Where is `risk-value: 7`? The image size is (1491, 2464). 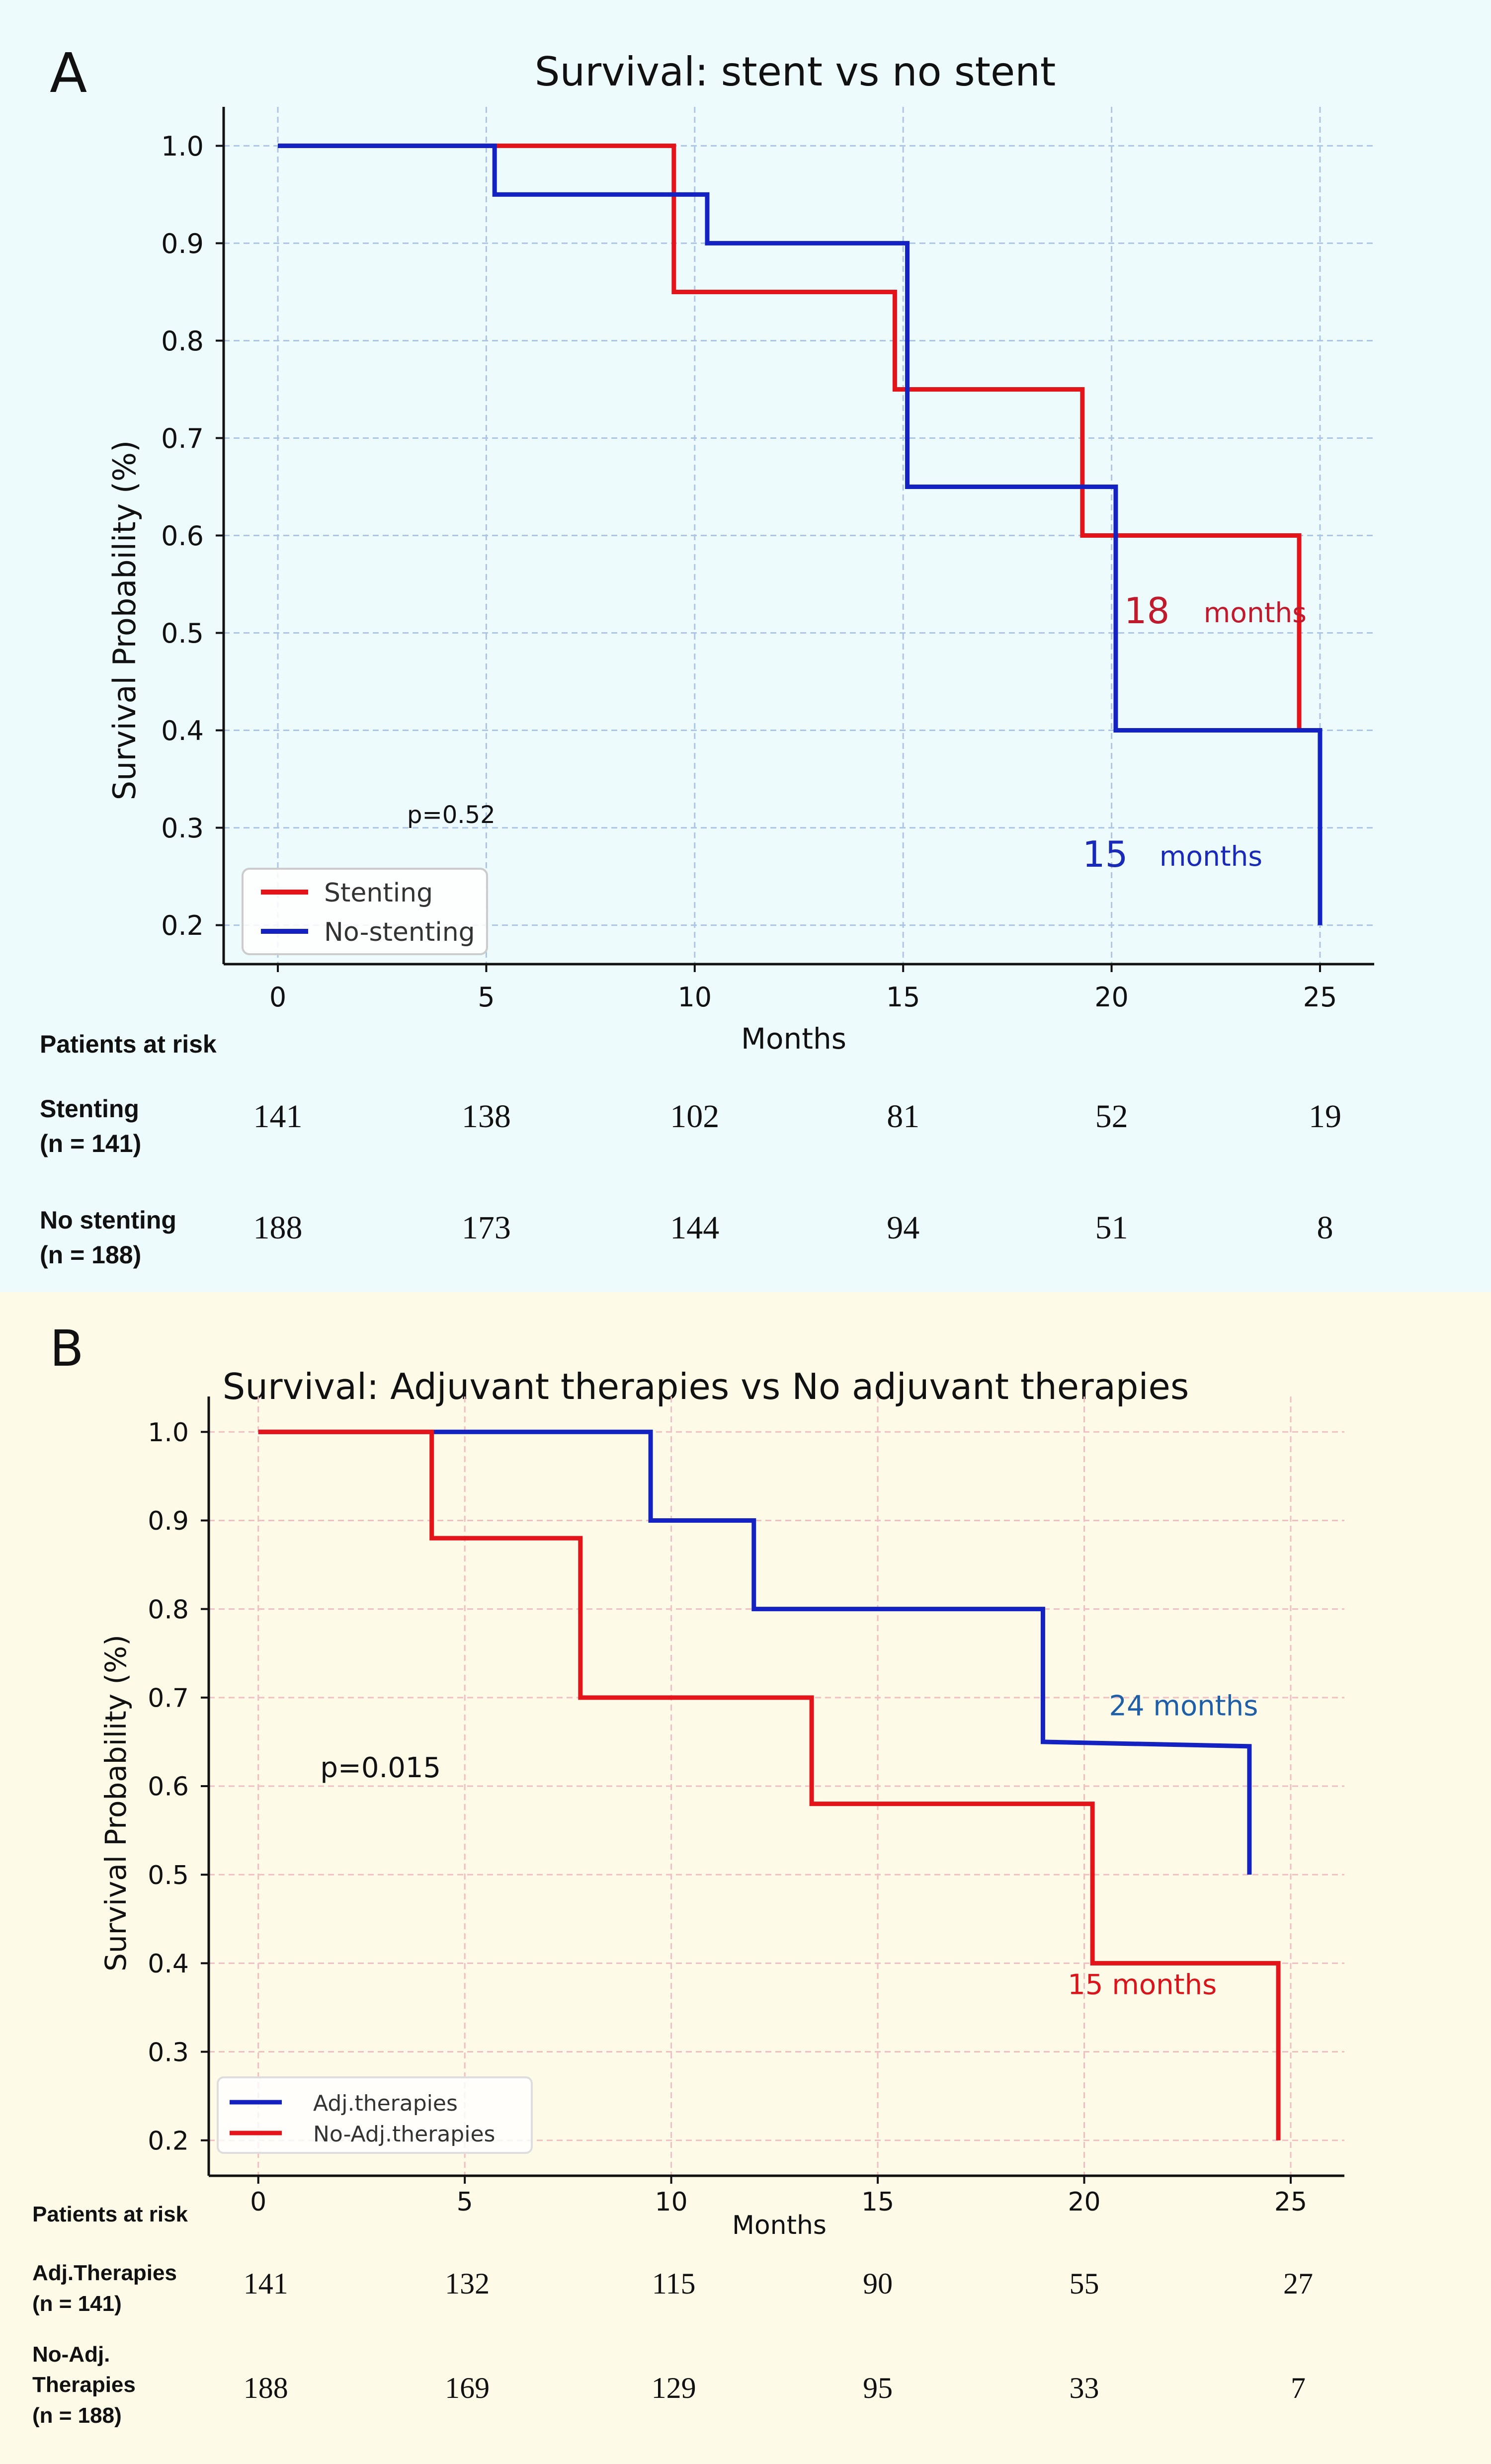 risk-value: 7 is located at coordinates (1298, 2388).